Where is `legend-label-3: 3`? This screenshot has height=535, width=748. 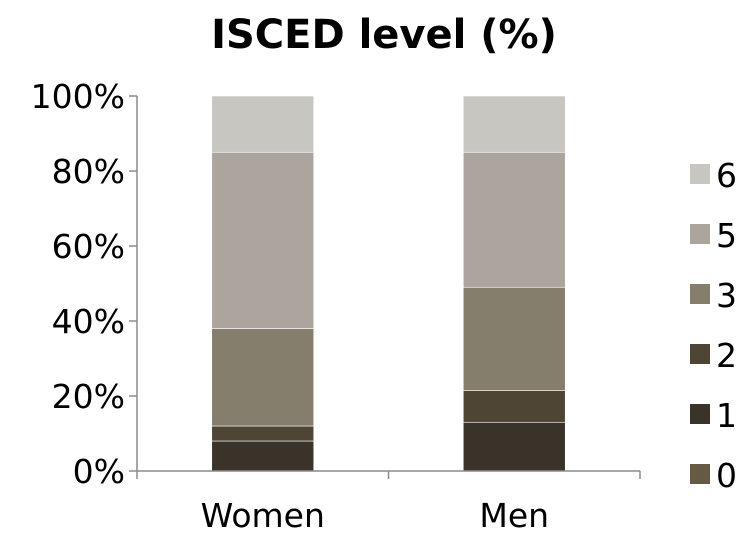
legend-label-3: 3 is located at coordinates (726, 295).